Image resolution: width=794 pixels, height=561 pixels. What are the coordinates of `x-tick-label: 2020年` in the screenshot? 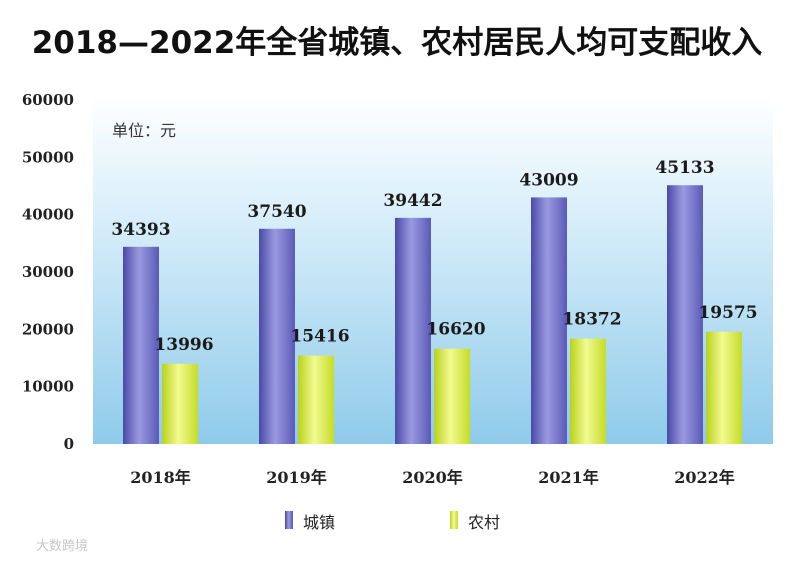 It's located at (432, 477).